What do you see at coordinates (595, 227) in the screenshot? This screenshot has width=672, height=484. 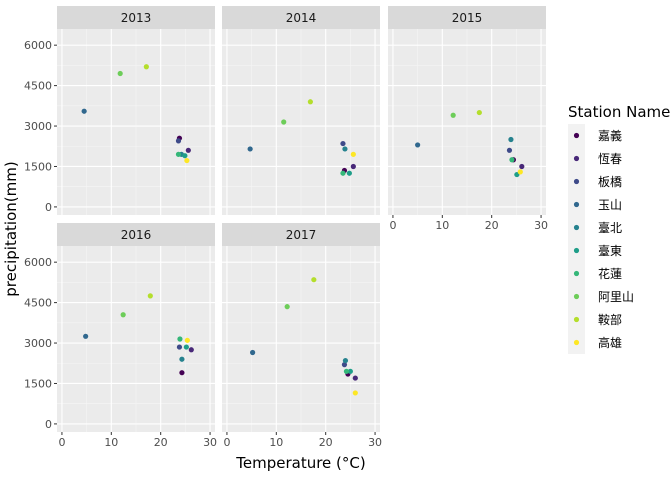 I see `legend-item: 臺北` at bounding box center [595, 227].